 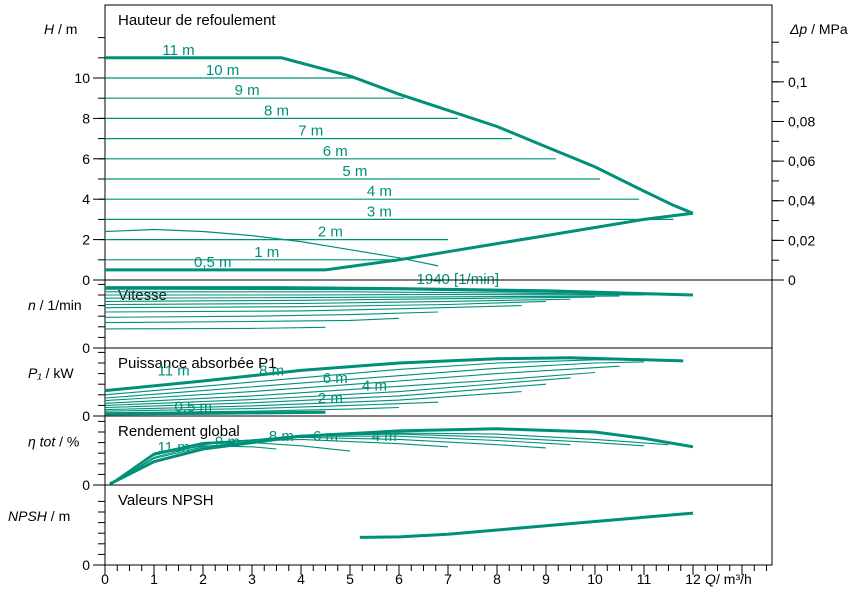 What do you see at coordinates (399, 579) in the screenshot?
I see `x-tick-label: 6` at bounding box center [399, 579].